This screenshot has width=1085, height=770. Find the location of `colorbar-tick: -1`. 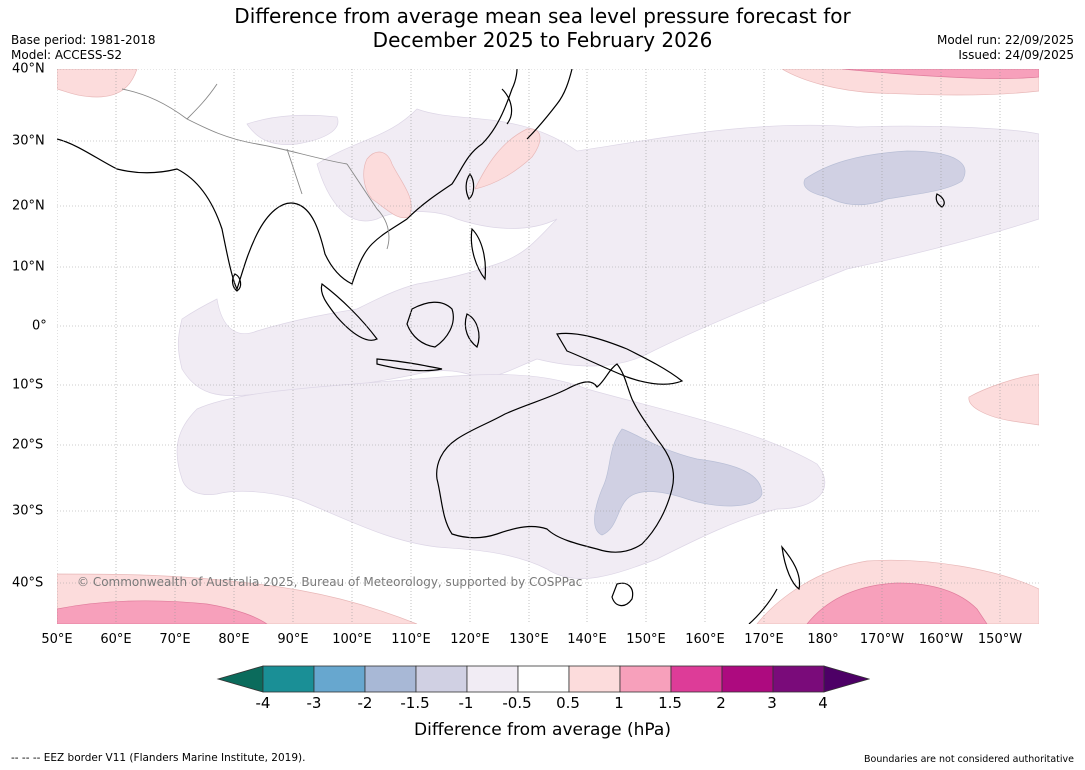

colorbar-tick: -1 is located at coordinates (466, 703).